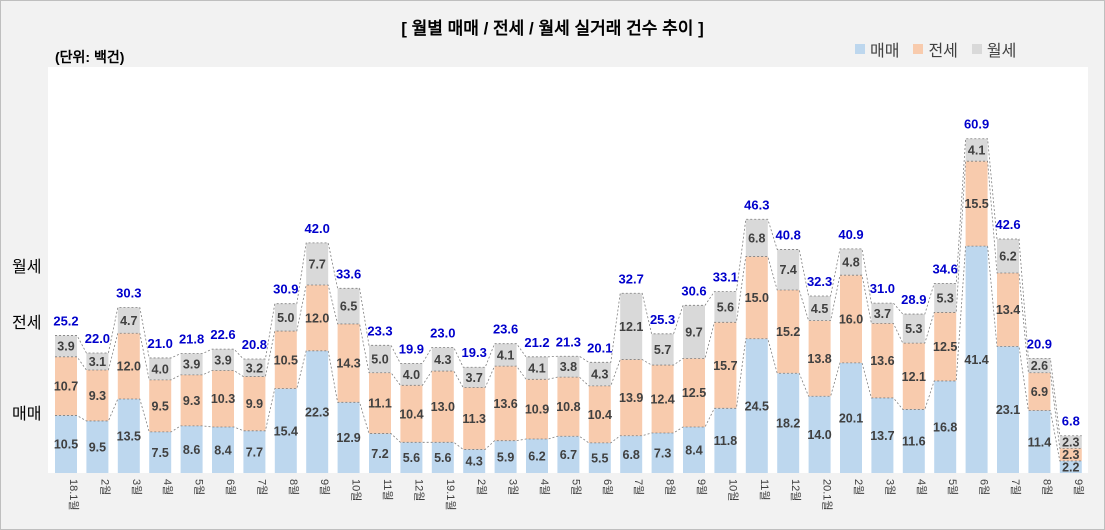 The height and width of the screenshot is (530, 1105). I want to click on legend-item: 전세, so click(935, 49).